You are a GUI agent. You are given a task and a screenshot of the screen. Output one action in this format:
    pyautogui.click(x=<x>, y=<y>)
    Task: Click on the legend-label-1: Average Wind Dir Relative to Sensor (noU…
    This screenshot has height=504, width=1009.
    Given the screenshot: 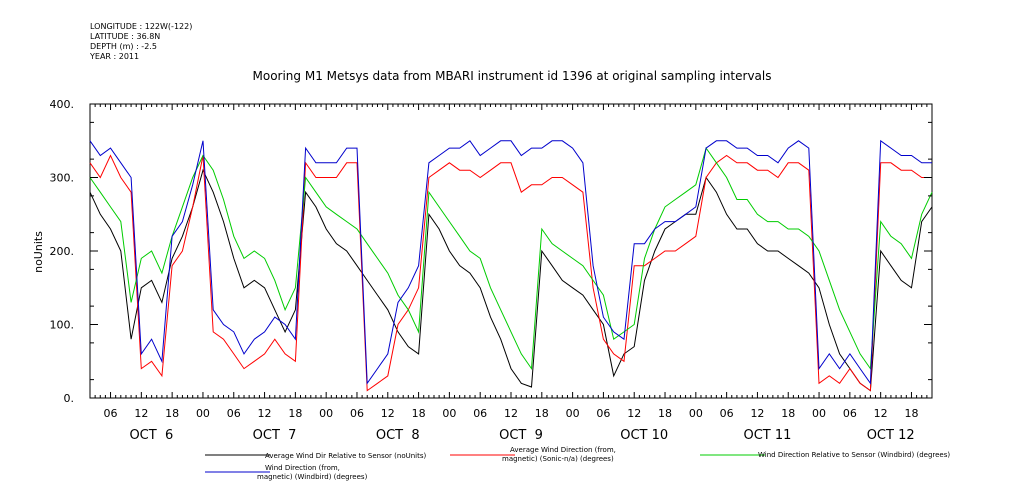 What is the action you would take?
    pyautogui.click(x=345, y=456)
    